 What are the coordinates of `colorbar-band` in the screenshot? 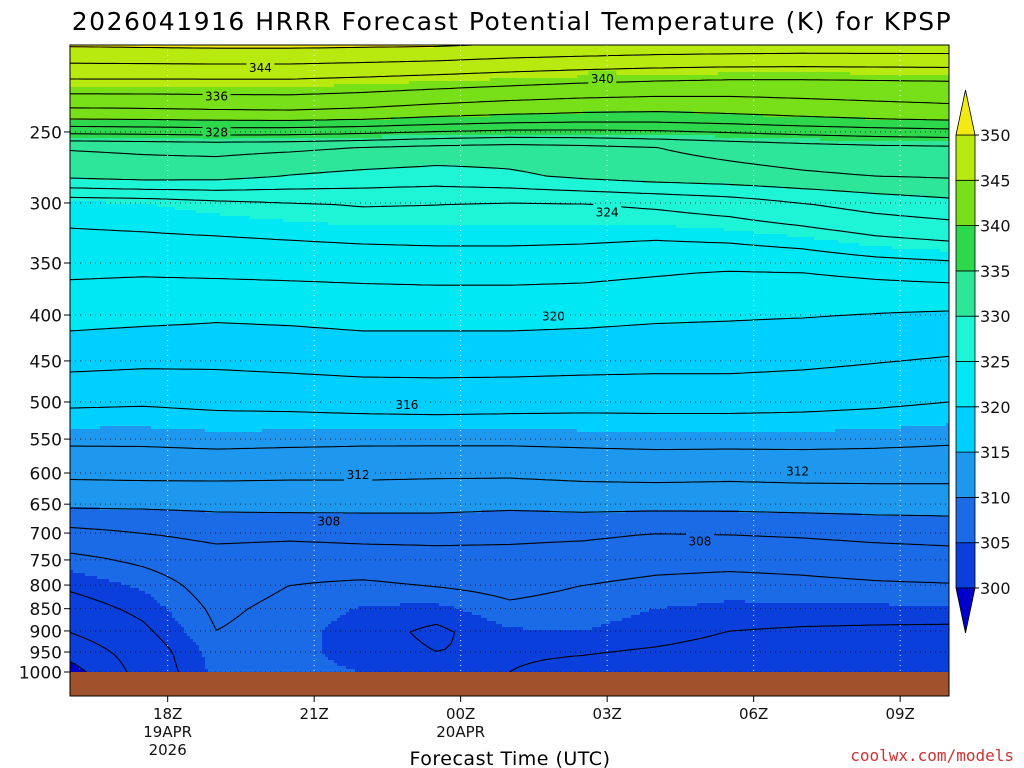 It's located at (965, 248).